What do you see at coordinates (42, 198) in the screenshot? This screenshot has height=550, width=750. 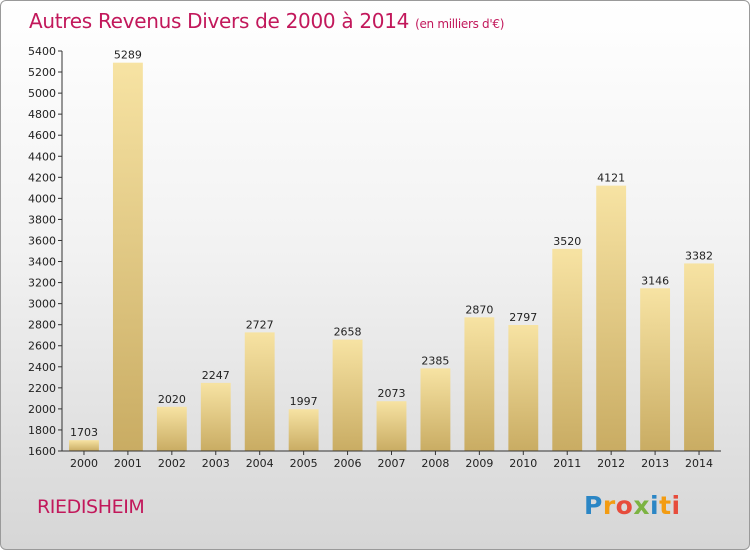 I see `y-tick-label: 4000` at bounding box center [42, 198].